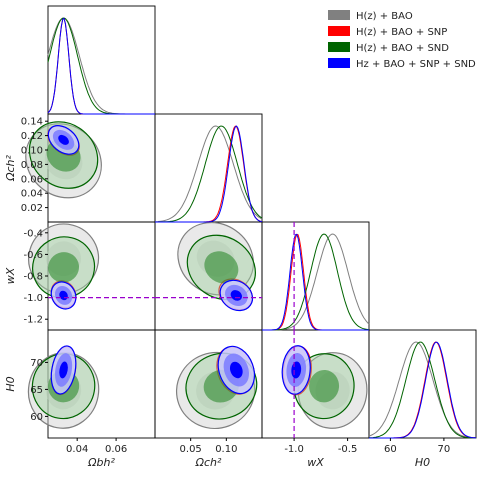 Image resolution: width=484 pixels, height=485 pixels. What do you see at coordinates (348, 449) in the screenshot?
I see `xtick-label-2--0.5: -0.5` at bounding box center [348, 449].